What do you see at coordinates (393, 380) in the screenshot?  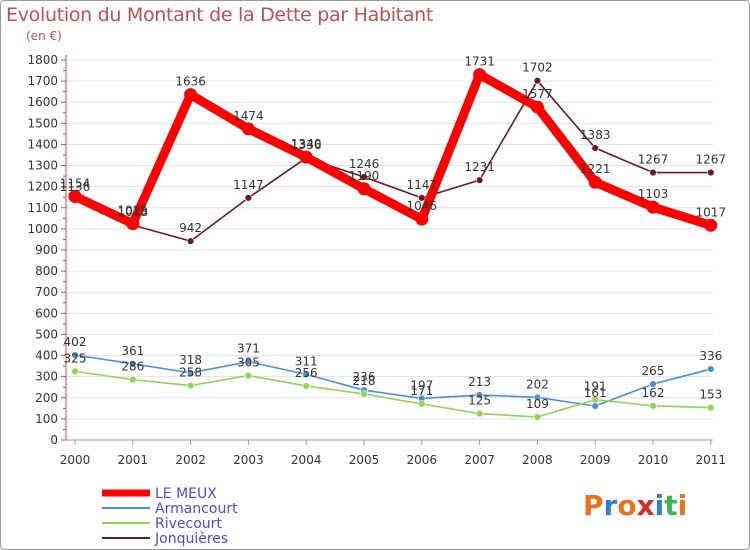 I see `series-line-armancourt` at bounding box center [393, 380].